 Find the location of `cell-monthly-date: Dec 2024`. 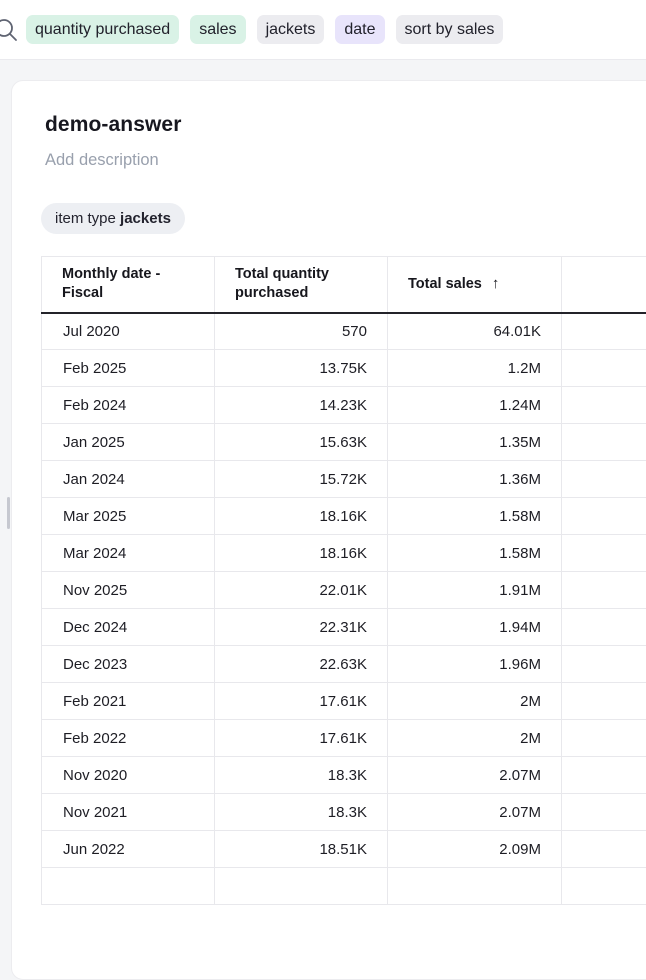

cell-monthly-date: Dec 2024 is located at coordinates (128, 627).